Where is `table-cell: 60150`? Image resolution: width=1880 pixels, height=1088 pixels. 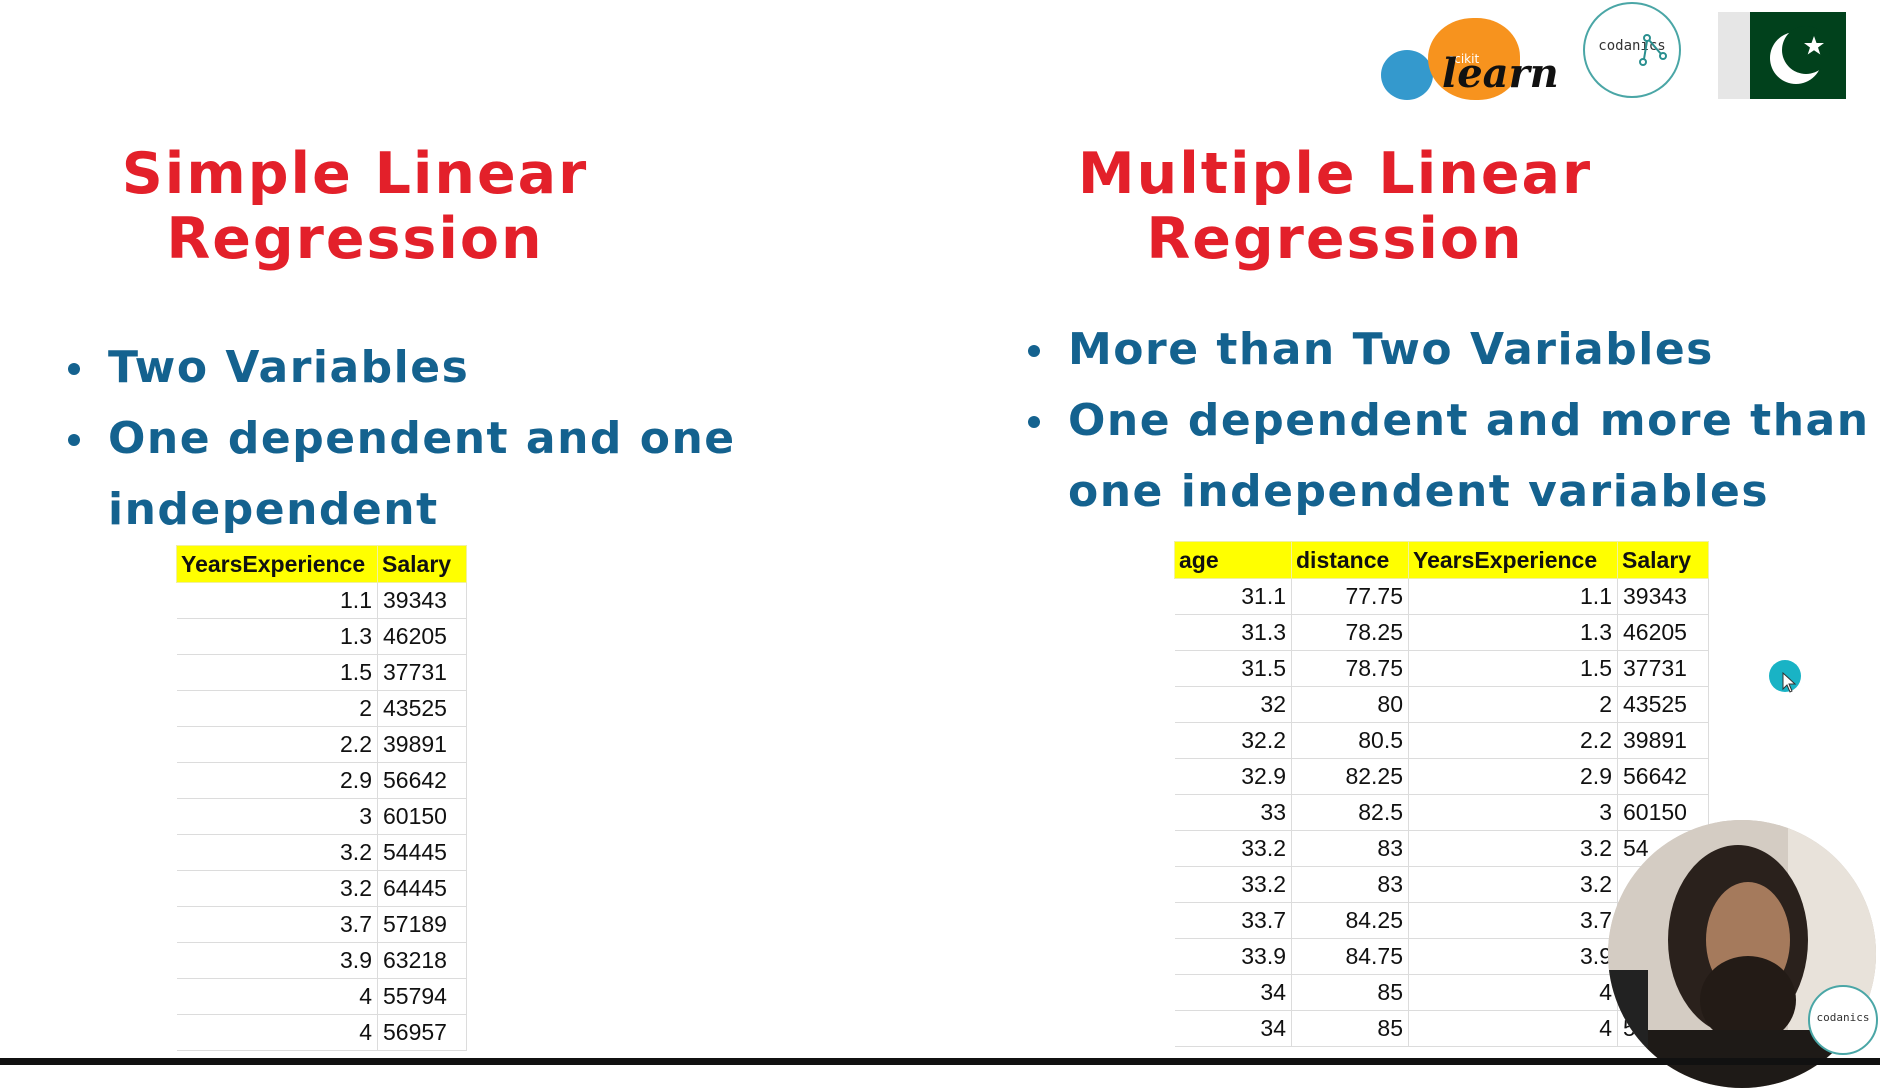 table-cell: 60150 is located at coordinates (422, 816).